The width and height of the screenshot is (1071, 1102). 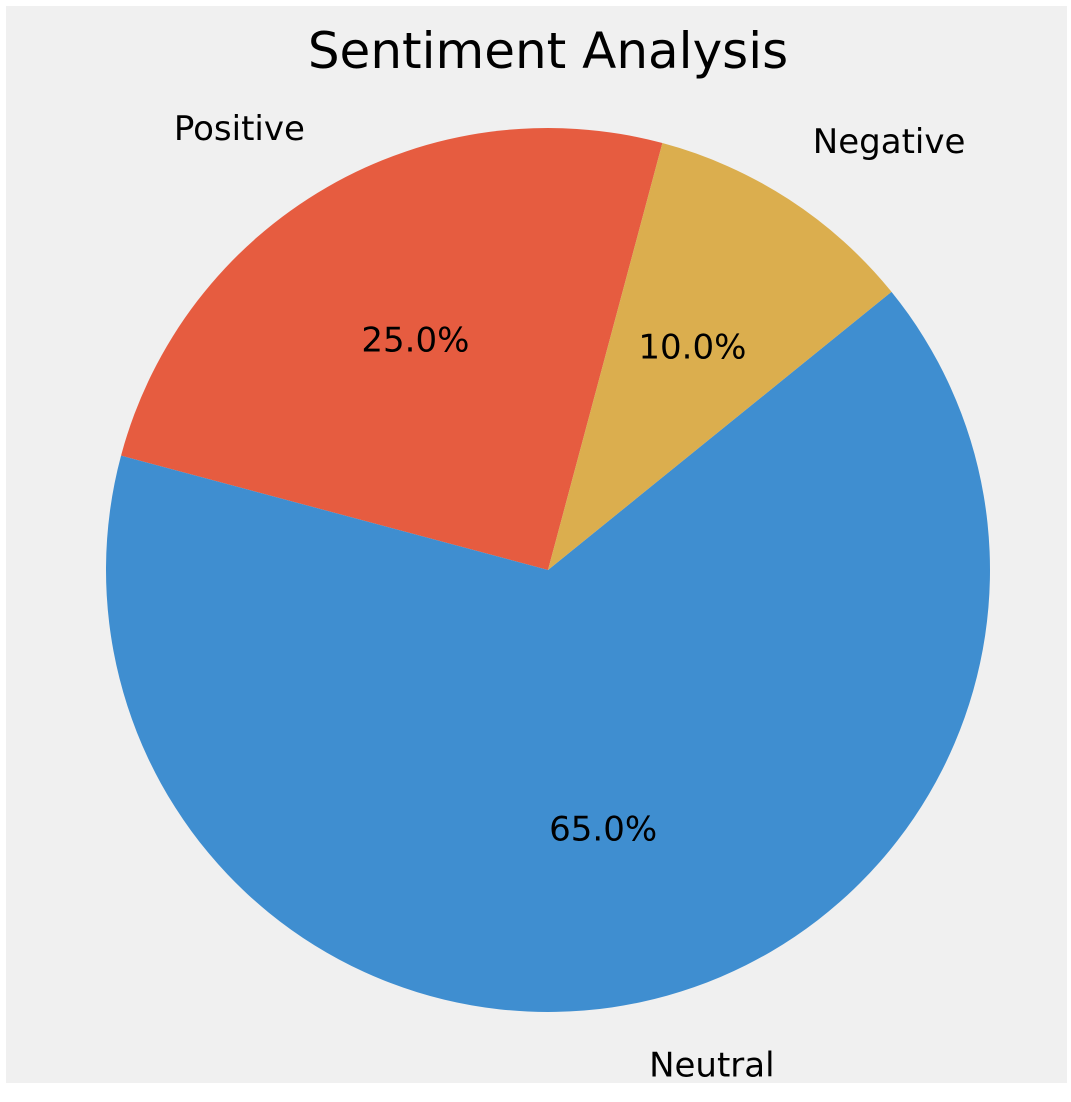 What do you see at coordinates (692, 348) in the screenshot?
I see `pie-pct-label-negative: 10.0%` at bounding box center [692, 348].